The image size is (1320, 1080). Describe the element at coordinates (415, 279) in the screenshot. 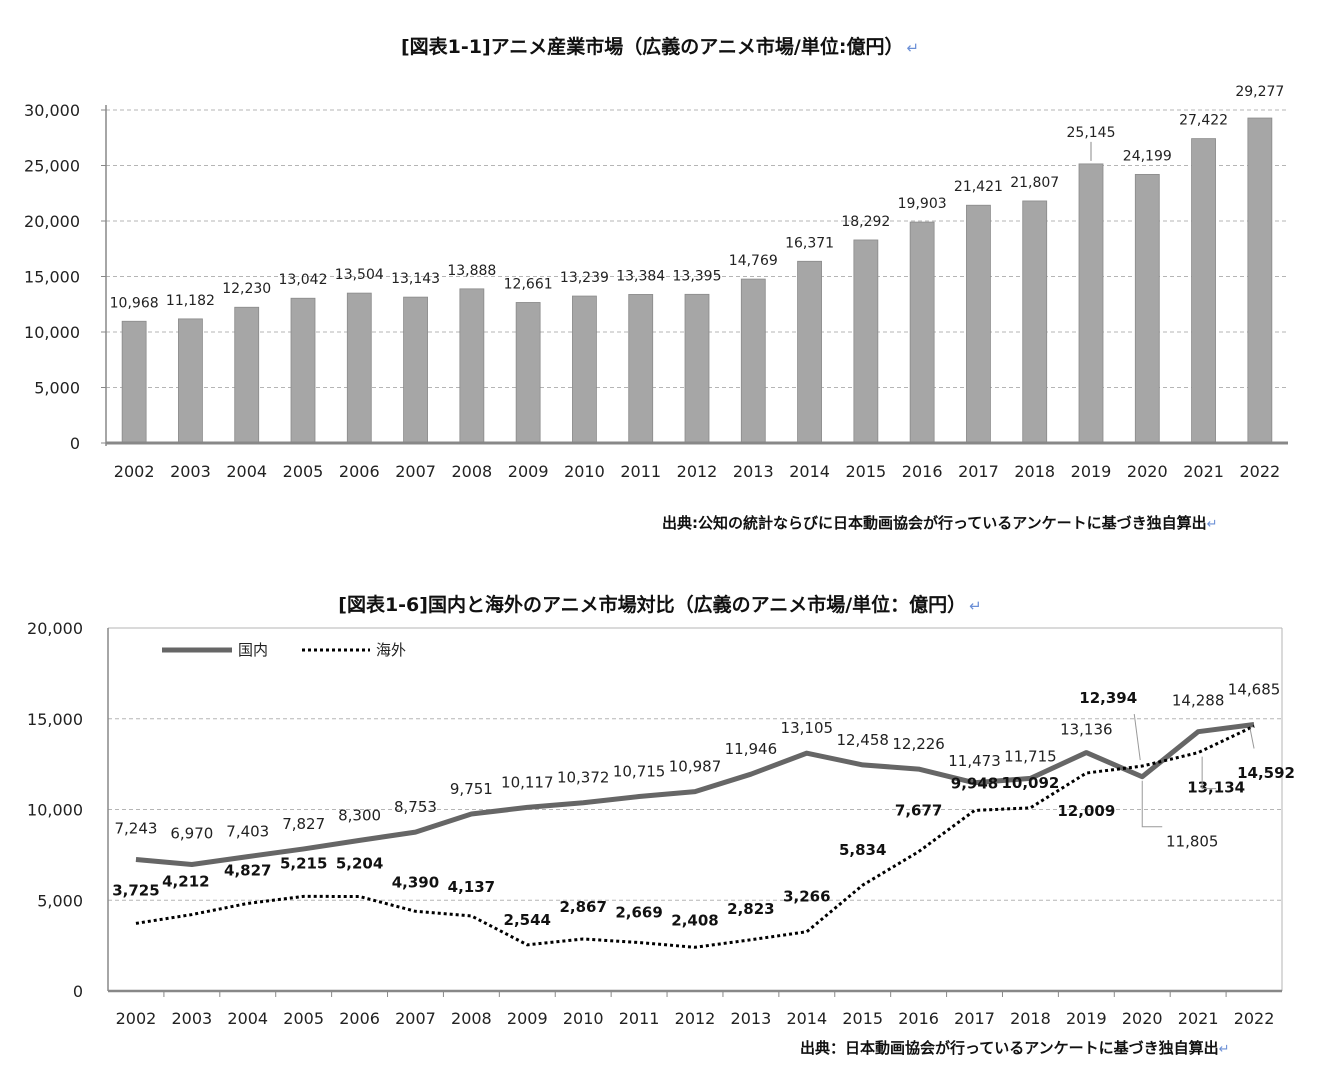

I see `data-label: 13,143` at that location.